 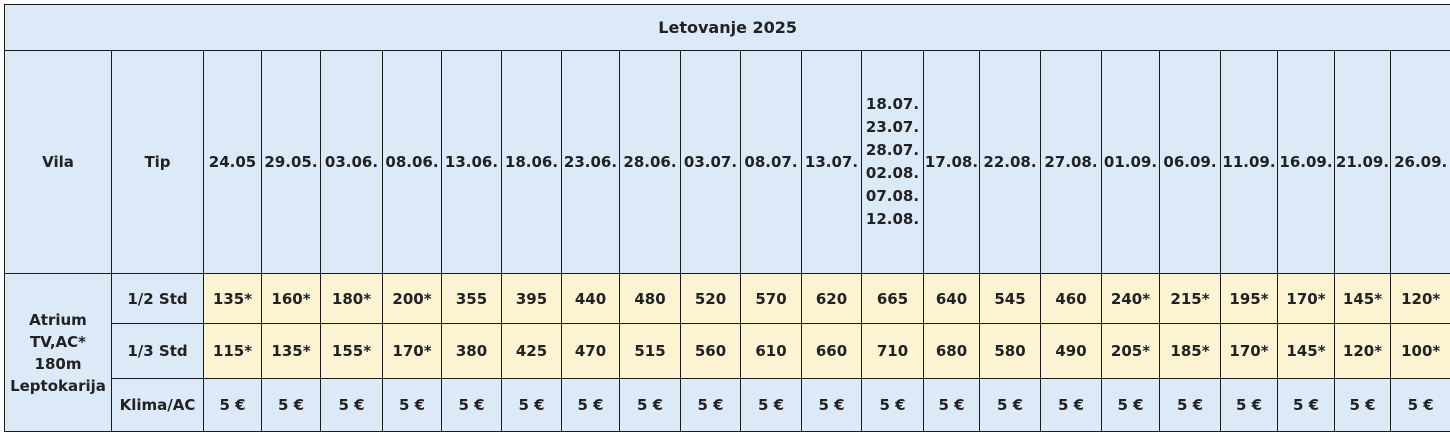 I want to click on price-cell: 160*, so click(x=291, y=298).